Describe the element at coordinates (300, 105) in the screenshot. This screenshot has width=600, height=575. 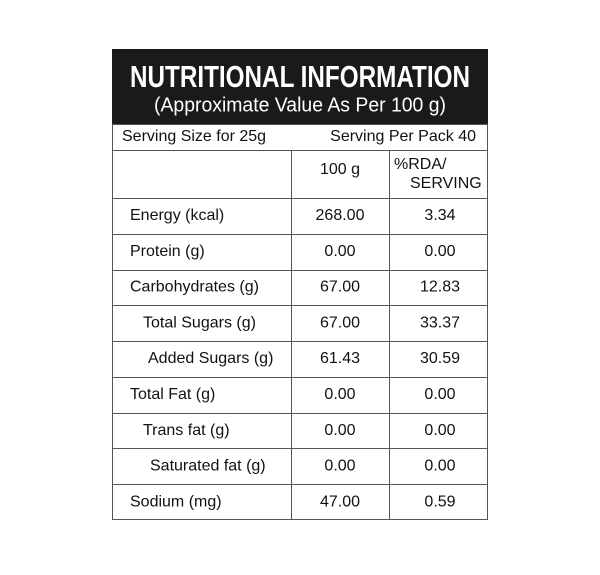
I see `subtitle: (Approximate Value As Per 100 g)` at that location.